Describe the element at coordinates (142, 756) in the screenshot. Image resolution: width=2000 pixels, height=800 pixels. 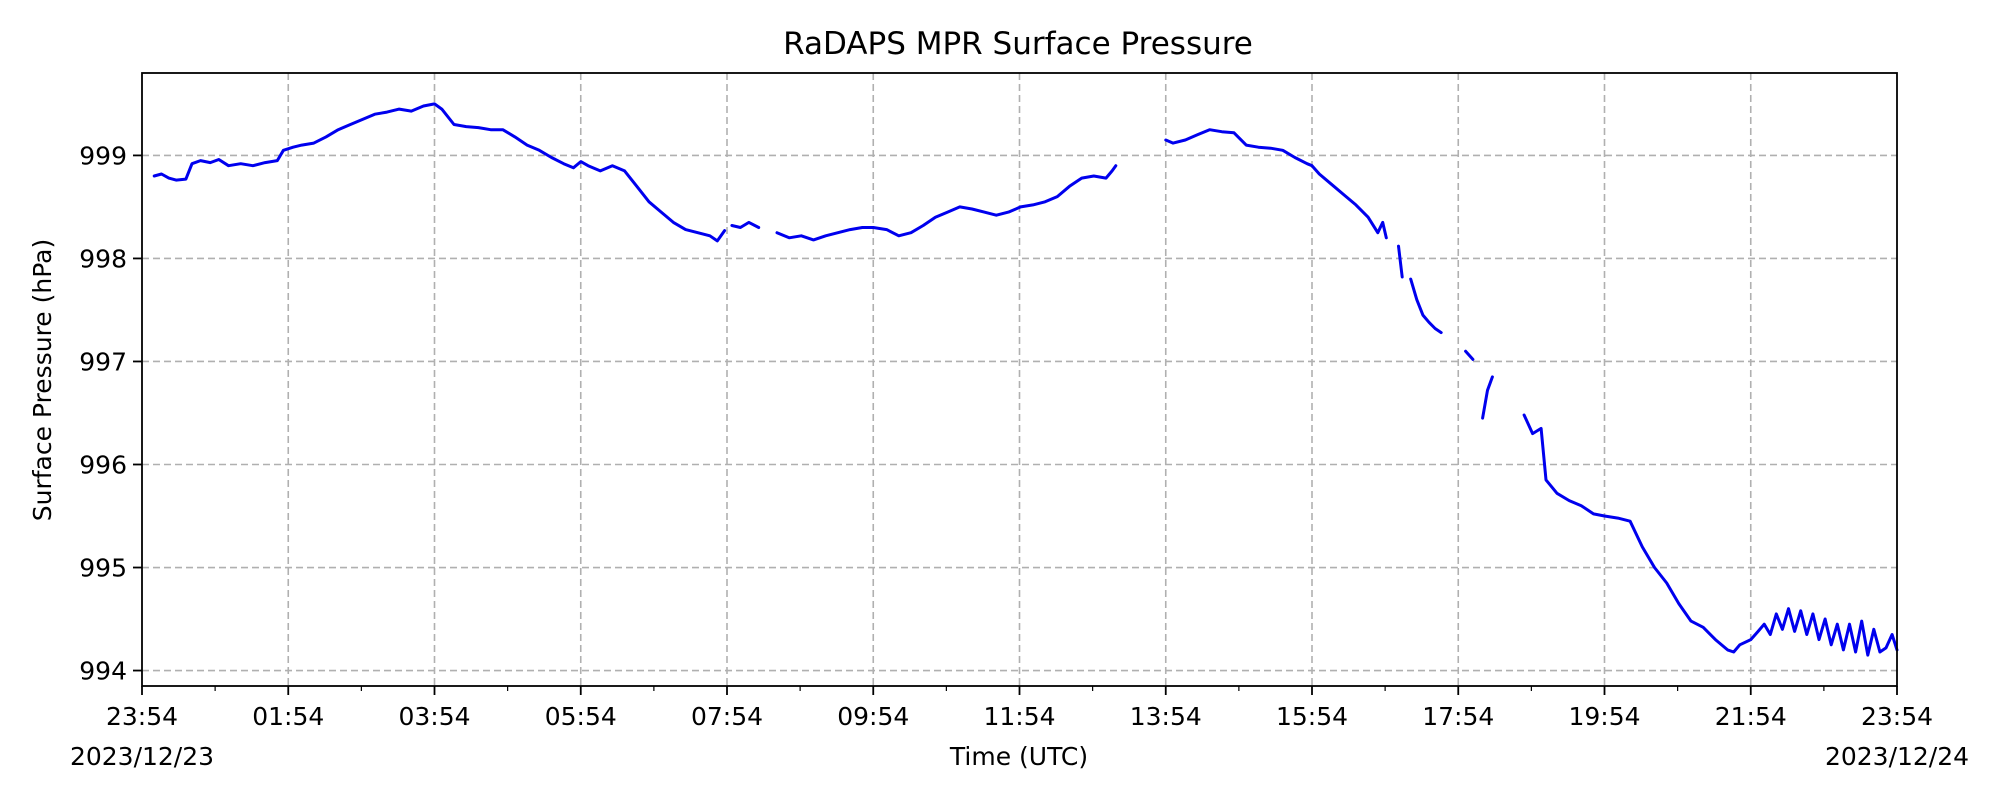
I see `x-tick-date-label: 2023/12/23` at that location.